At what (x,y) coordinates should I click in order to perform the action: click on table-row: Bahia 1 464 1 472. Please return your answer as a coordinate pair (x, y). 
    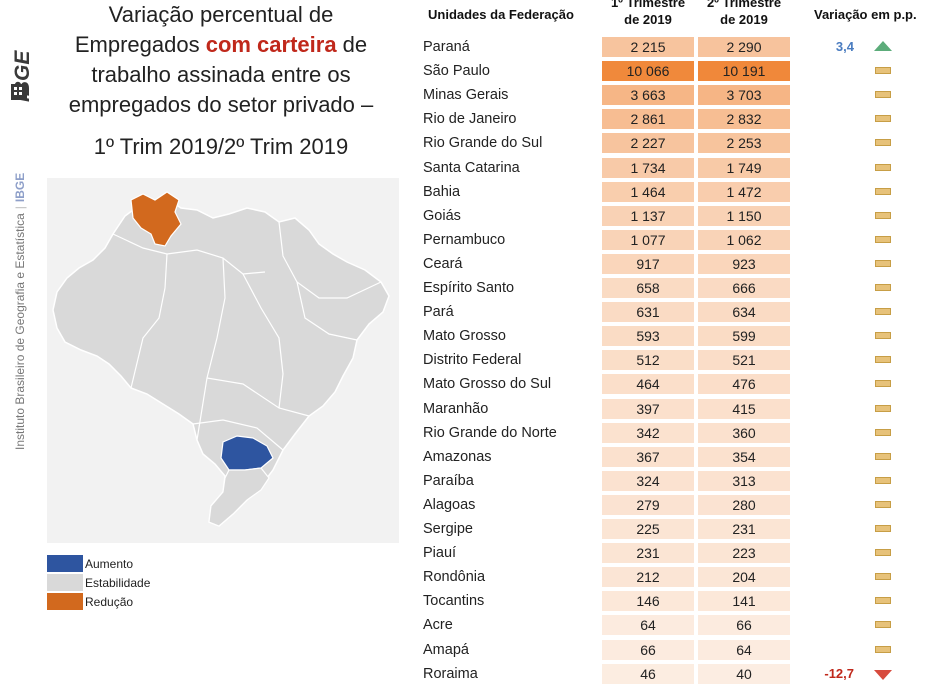
    Looking at the image, I should click on (672, 192).